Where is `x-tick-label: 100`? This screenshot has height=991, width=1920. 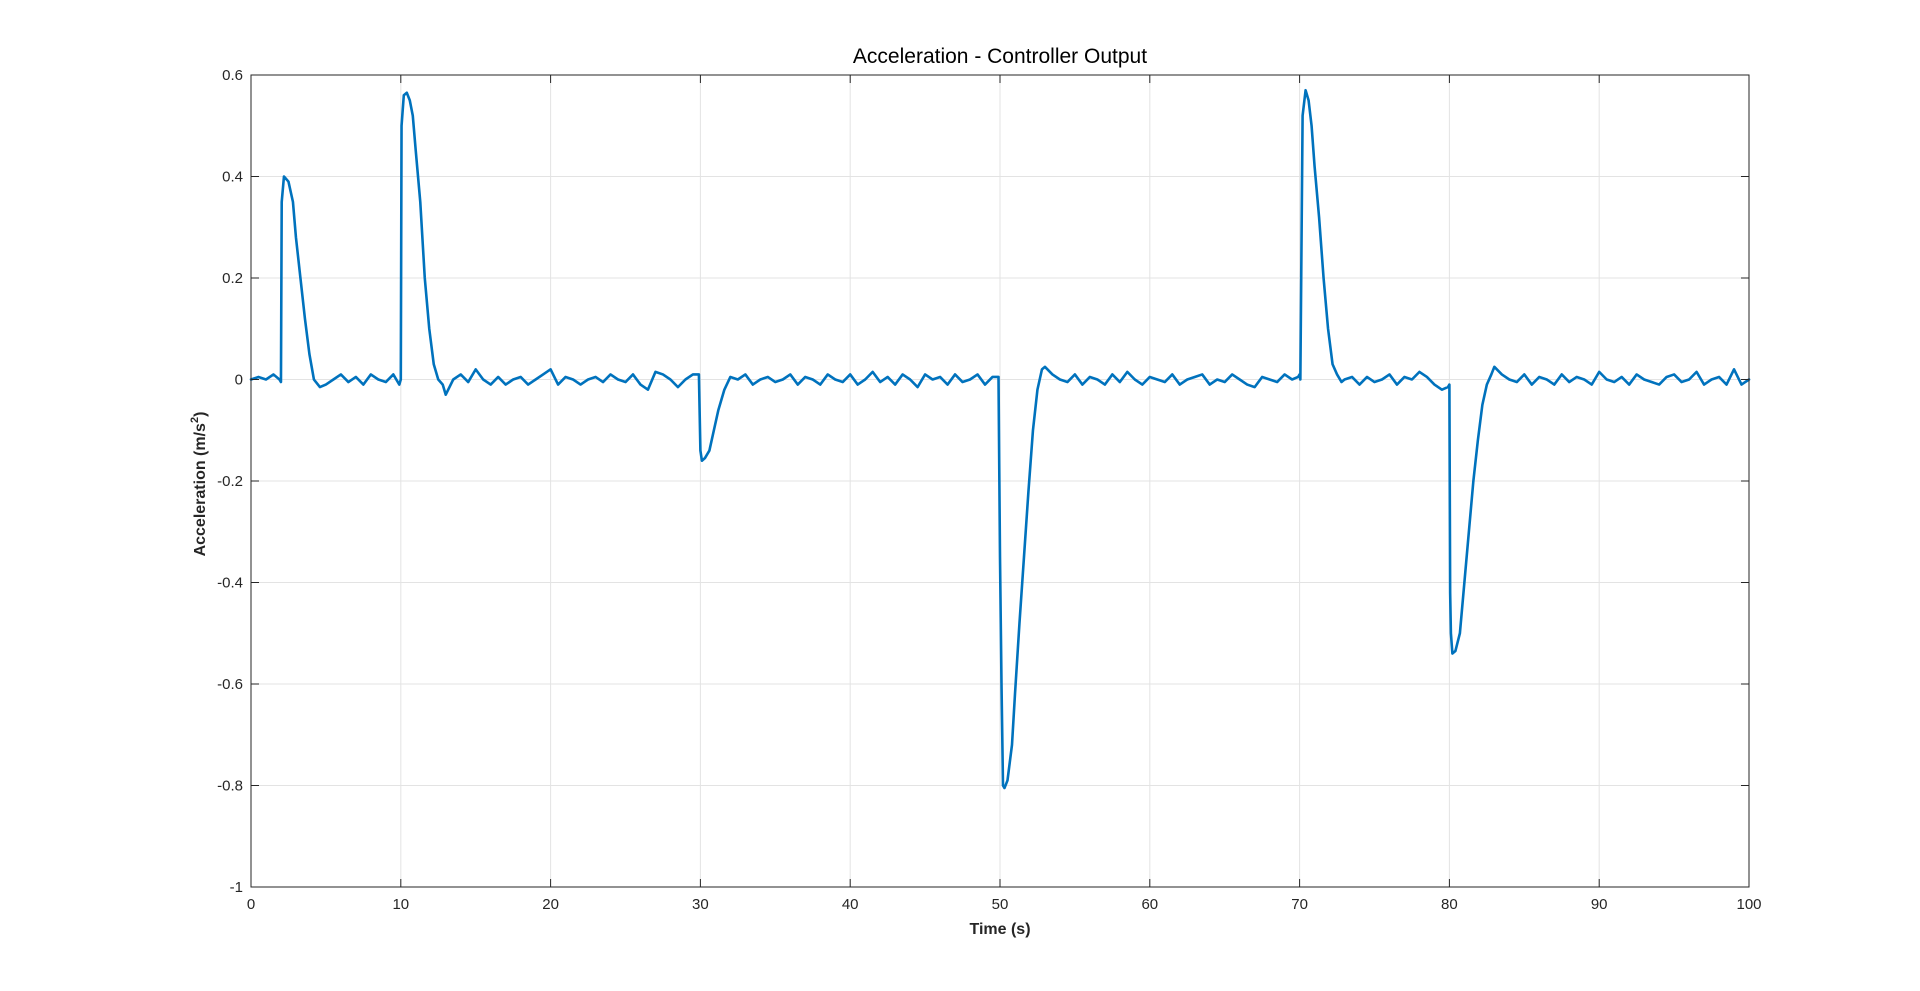 x-tick-label: 100 is located at coordinates (1748, 904).